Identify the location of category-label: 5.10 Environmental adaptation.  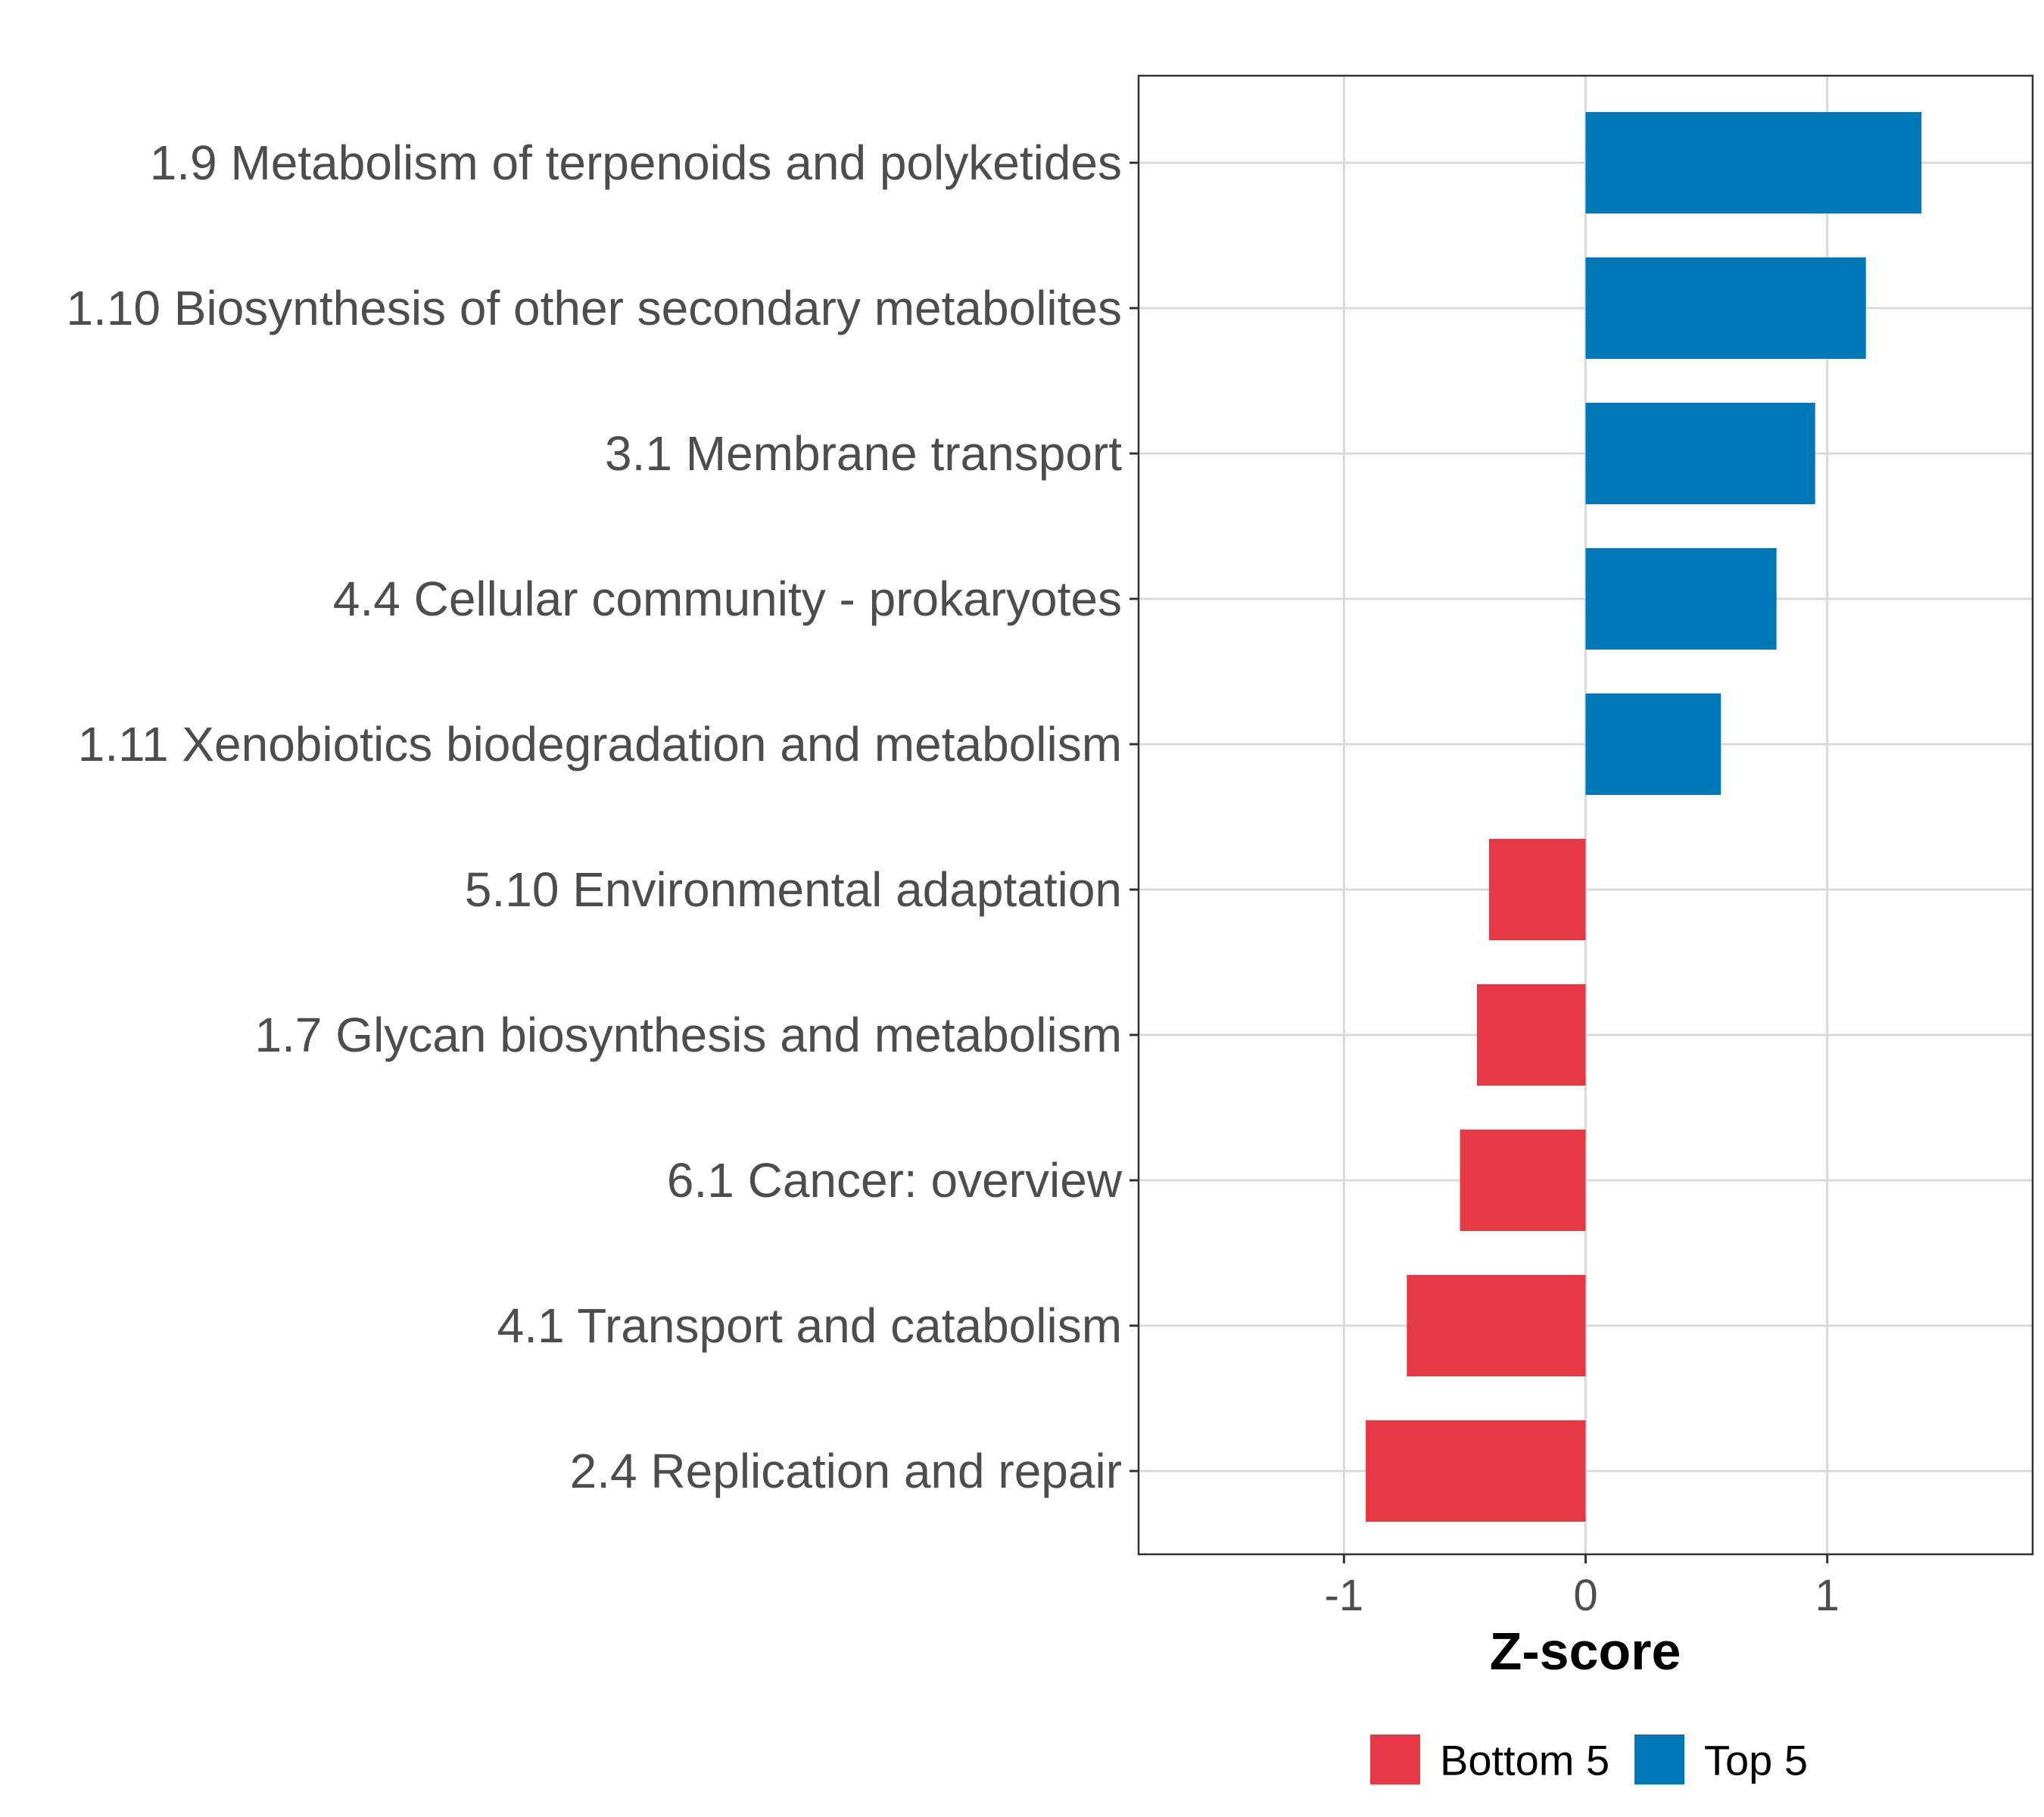
(794, 889).